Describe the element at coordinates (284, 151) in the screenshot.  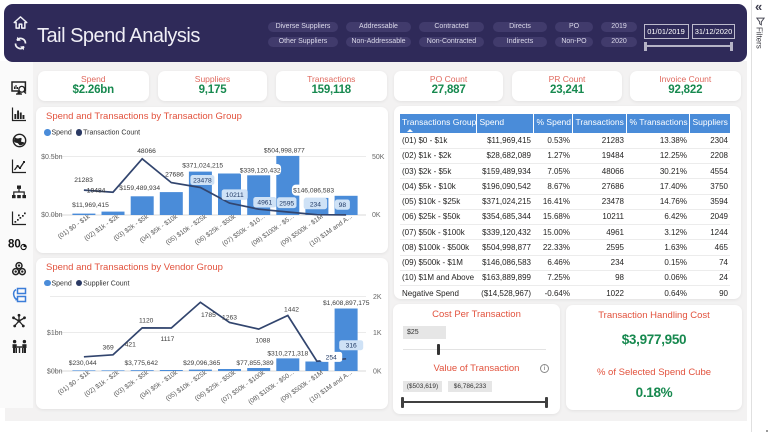
I see `svg-text: $504,998,877` at that location.